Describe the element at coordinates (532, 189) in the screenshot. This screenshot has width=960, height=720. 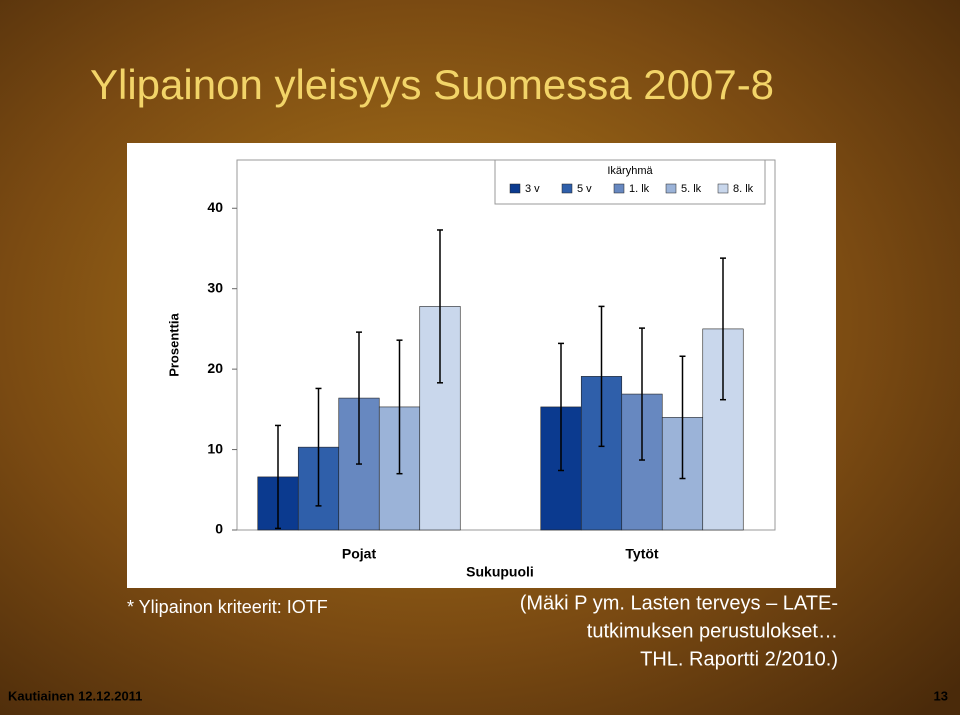
I see `legend-label: 3 v` at that location.